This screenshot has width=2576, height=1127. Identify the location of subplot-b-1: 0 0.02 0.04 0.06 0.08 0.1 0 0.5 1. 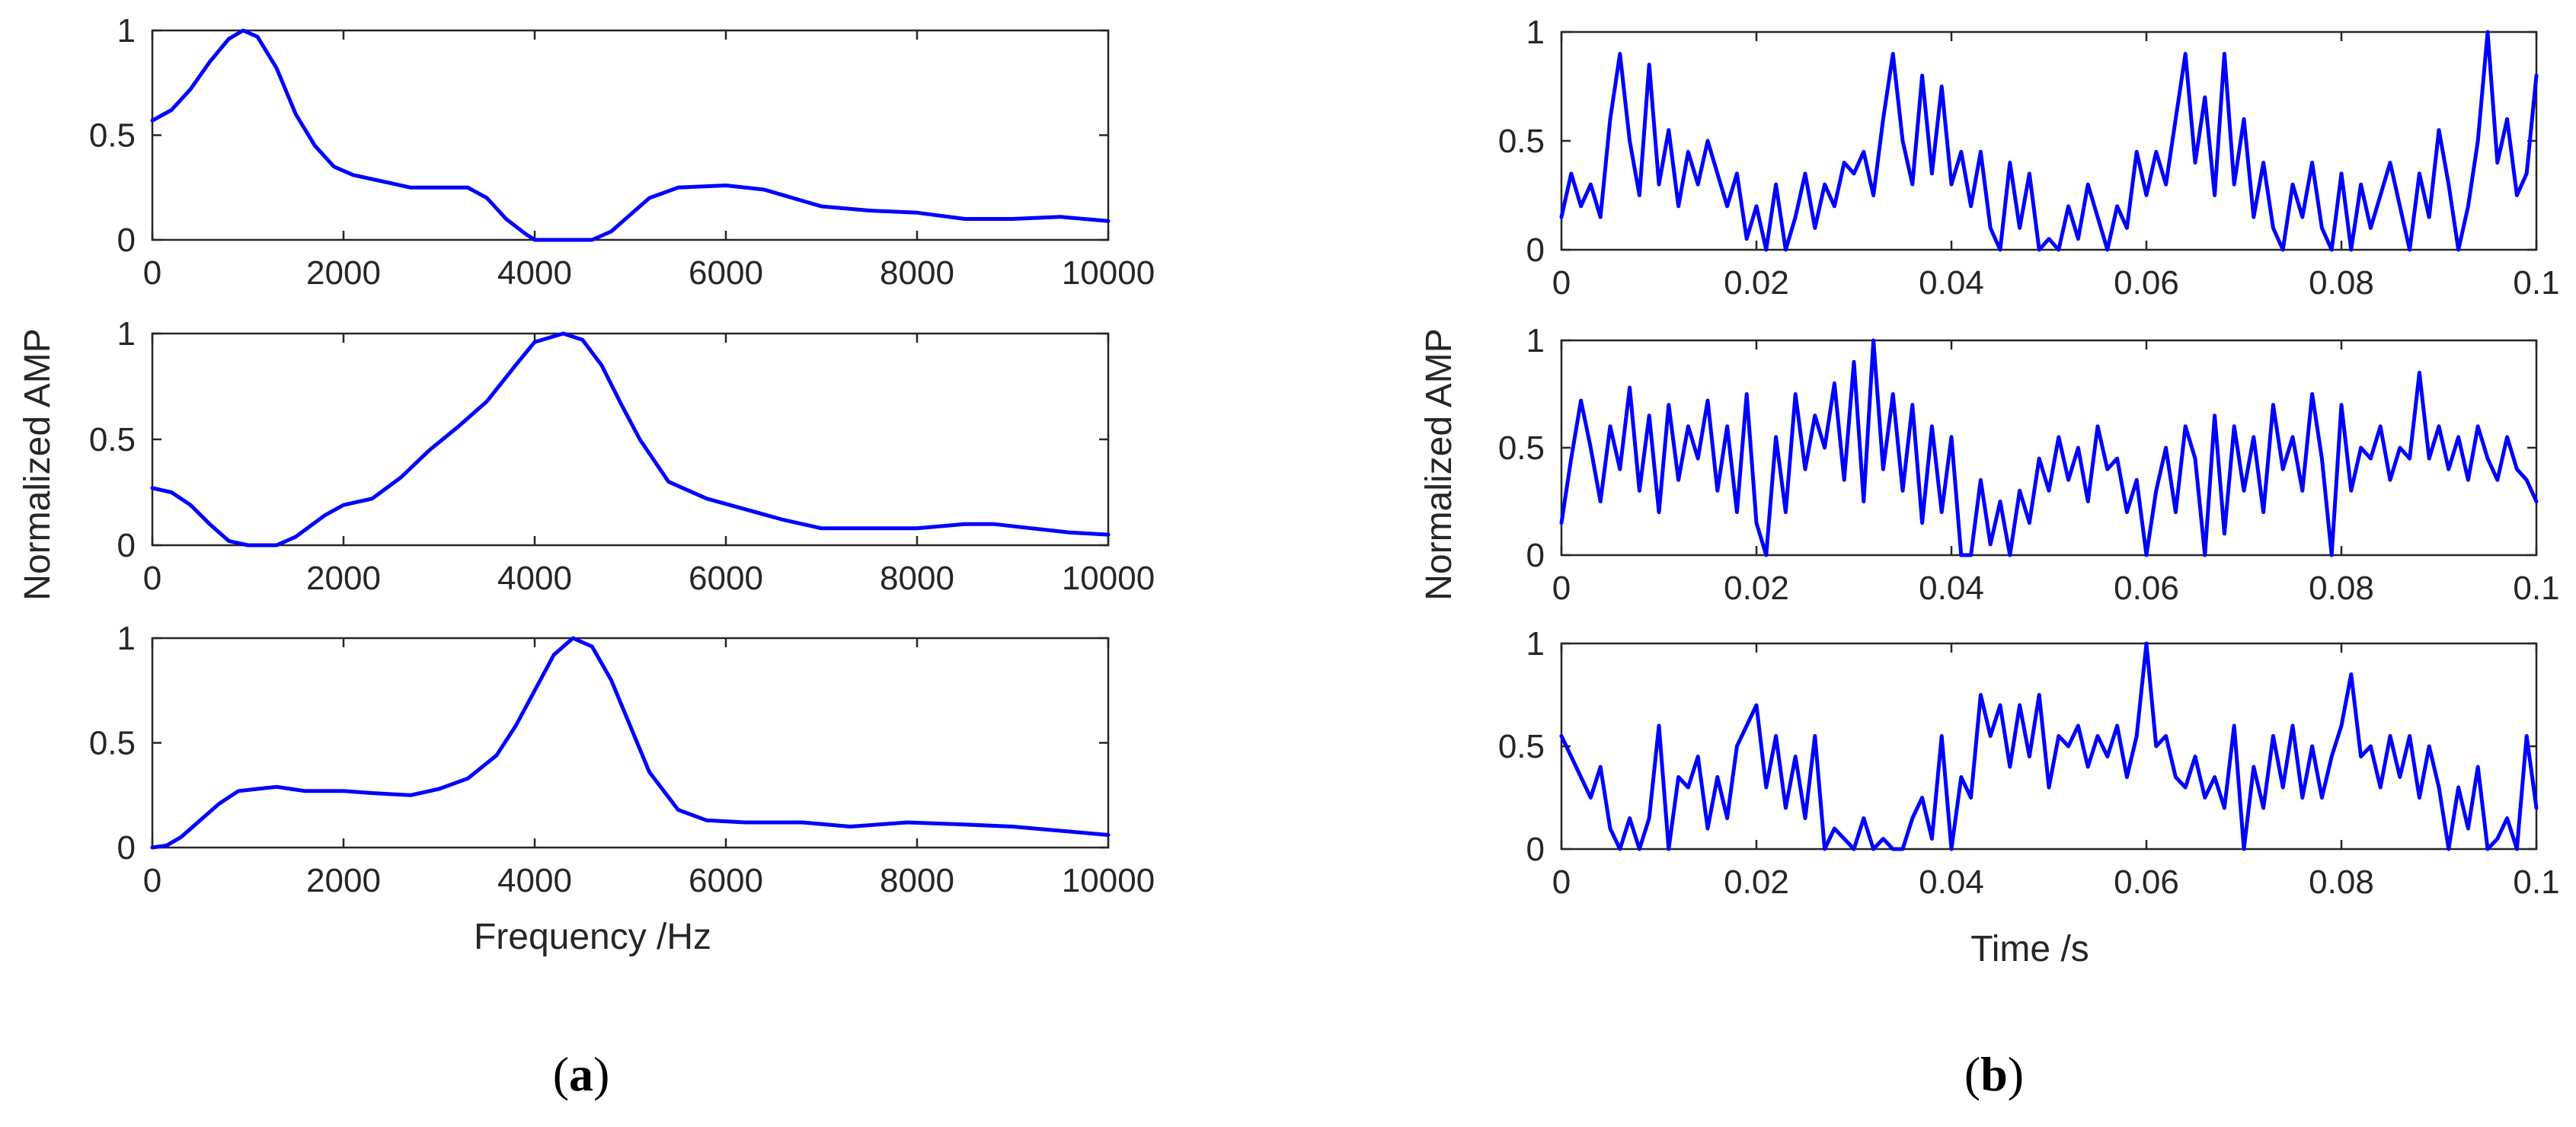
(2029, 158).